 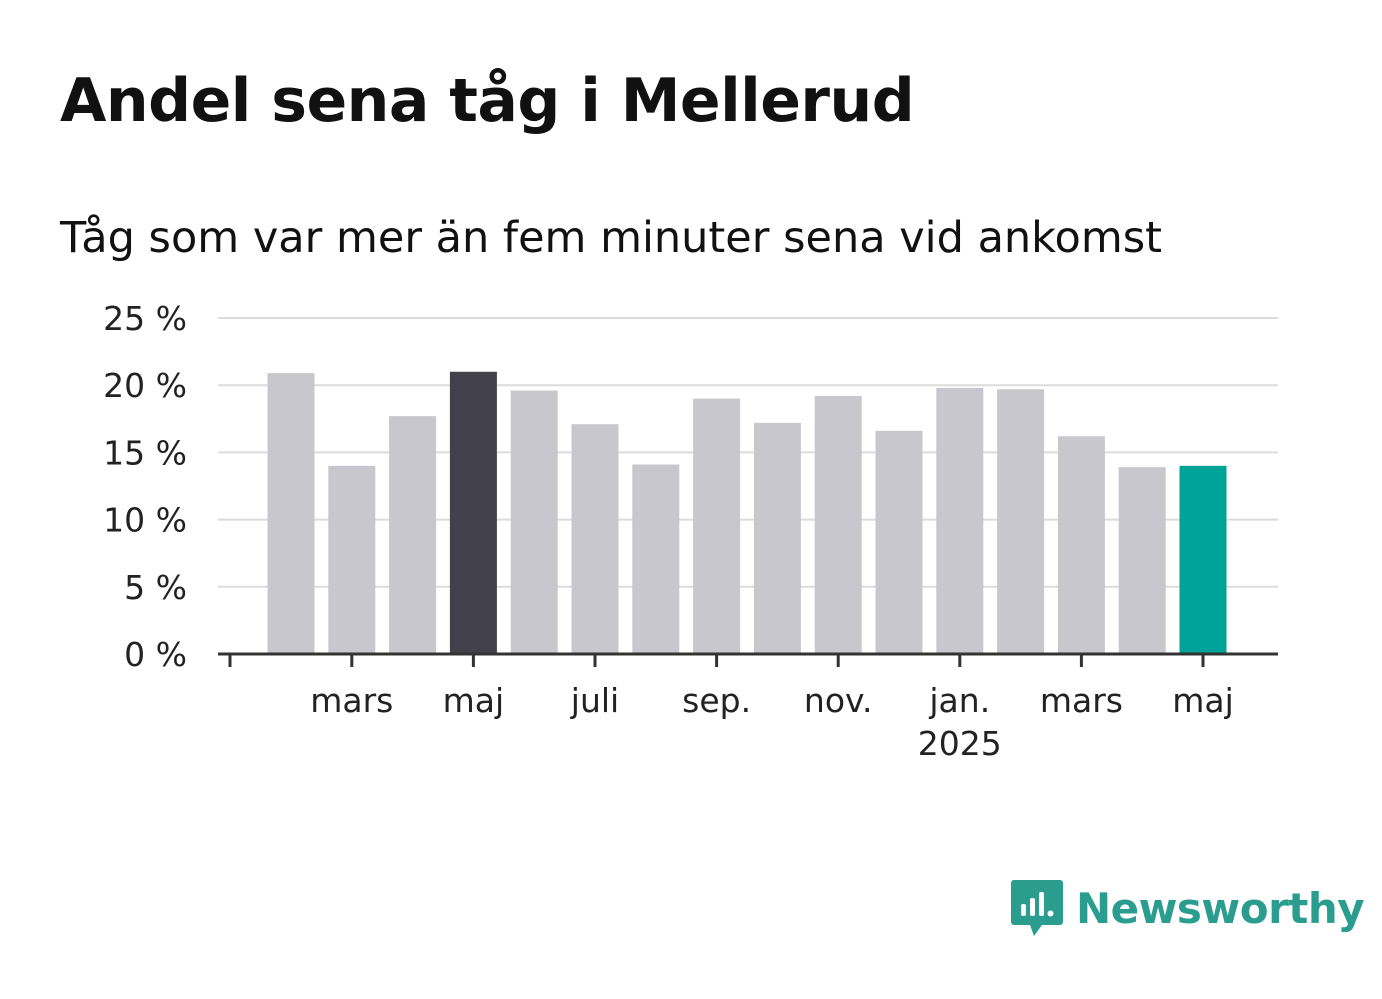 What do you see at coordinates (838, 700) in the screenshot?
I see `x-tick-label: nov.` at bounding box center [838, 700].